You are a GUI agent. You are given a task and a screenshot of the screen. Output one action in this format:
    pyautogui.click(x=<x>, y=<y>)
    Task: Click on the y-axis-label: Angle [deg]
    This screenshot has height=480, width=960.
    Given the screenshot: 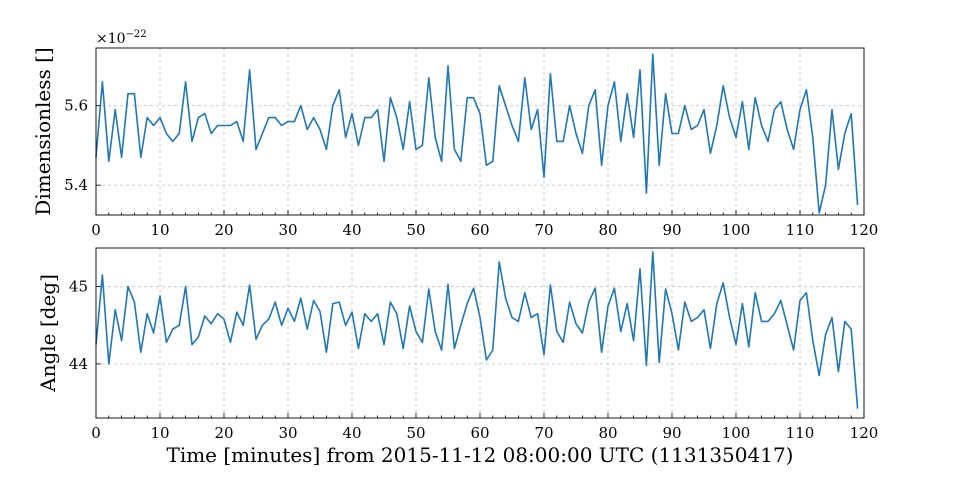 What is the action you would take?
    pyautogui.click(x=48, y=333)
    